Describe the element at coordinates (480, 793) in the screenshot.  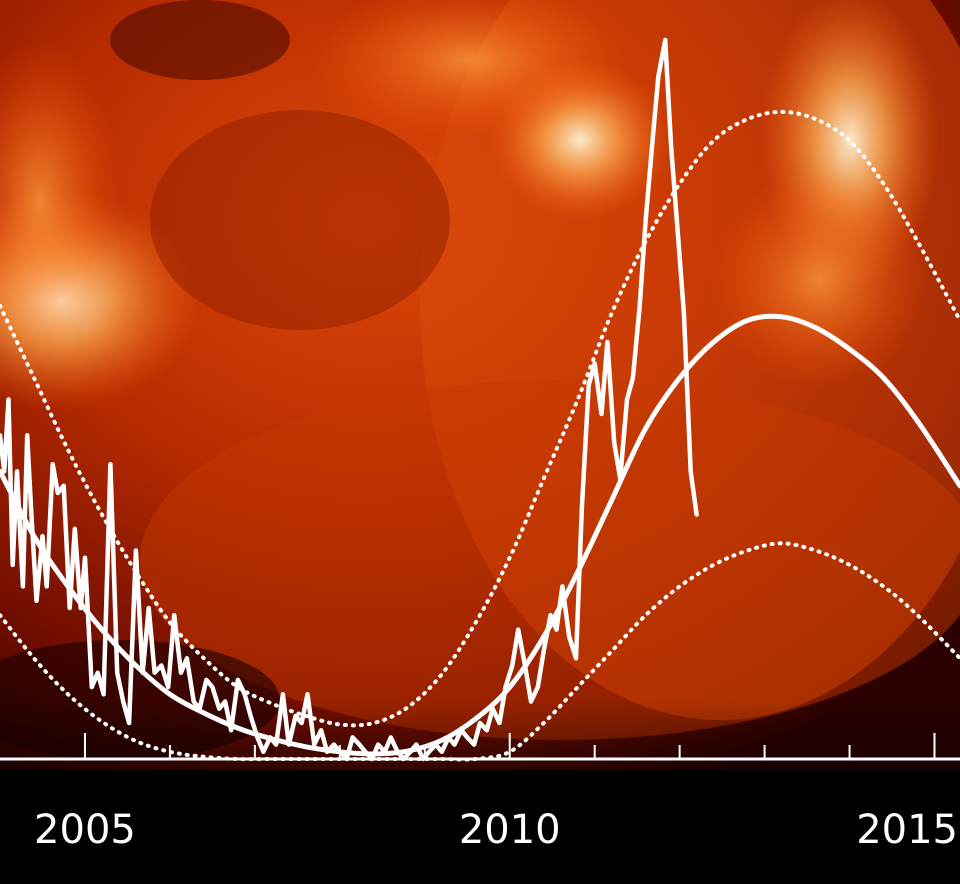
I see `x-axis: 2005 2010 2015` at that location.